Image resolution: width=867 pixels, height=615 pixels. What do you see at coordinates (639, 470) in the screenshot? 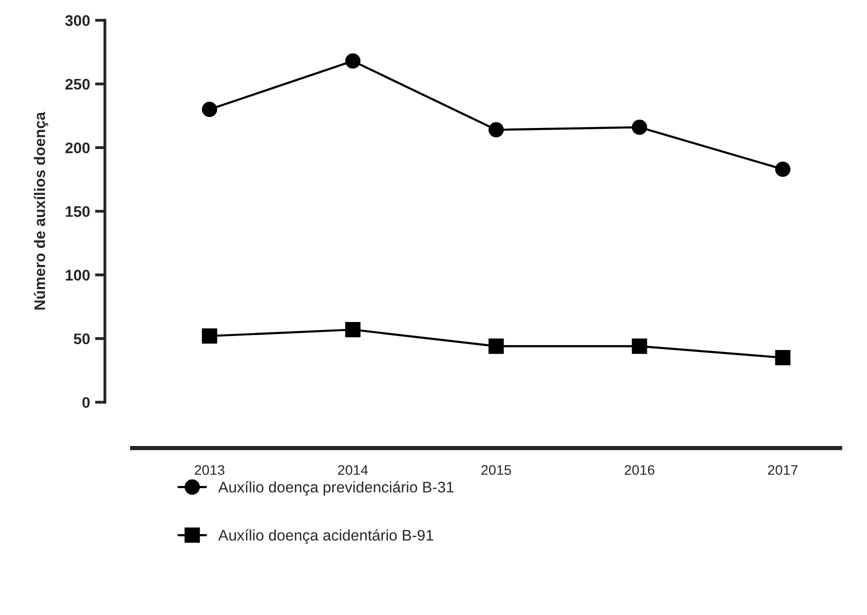
I see `x-tick-label: 2016` at bounding box center [639, 470].